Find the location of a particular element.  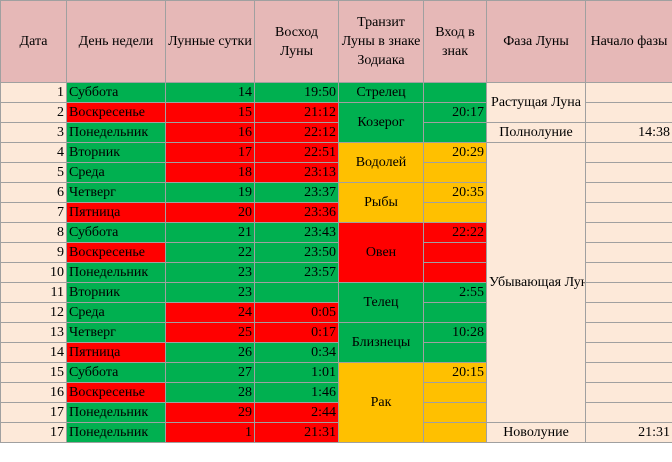

phase-start-cell: 14:38 is located at coordinates (628, 132).